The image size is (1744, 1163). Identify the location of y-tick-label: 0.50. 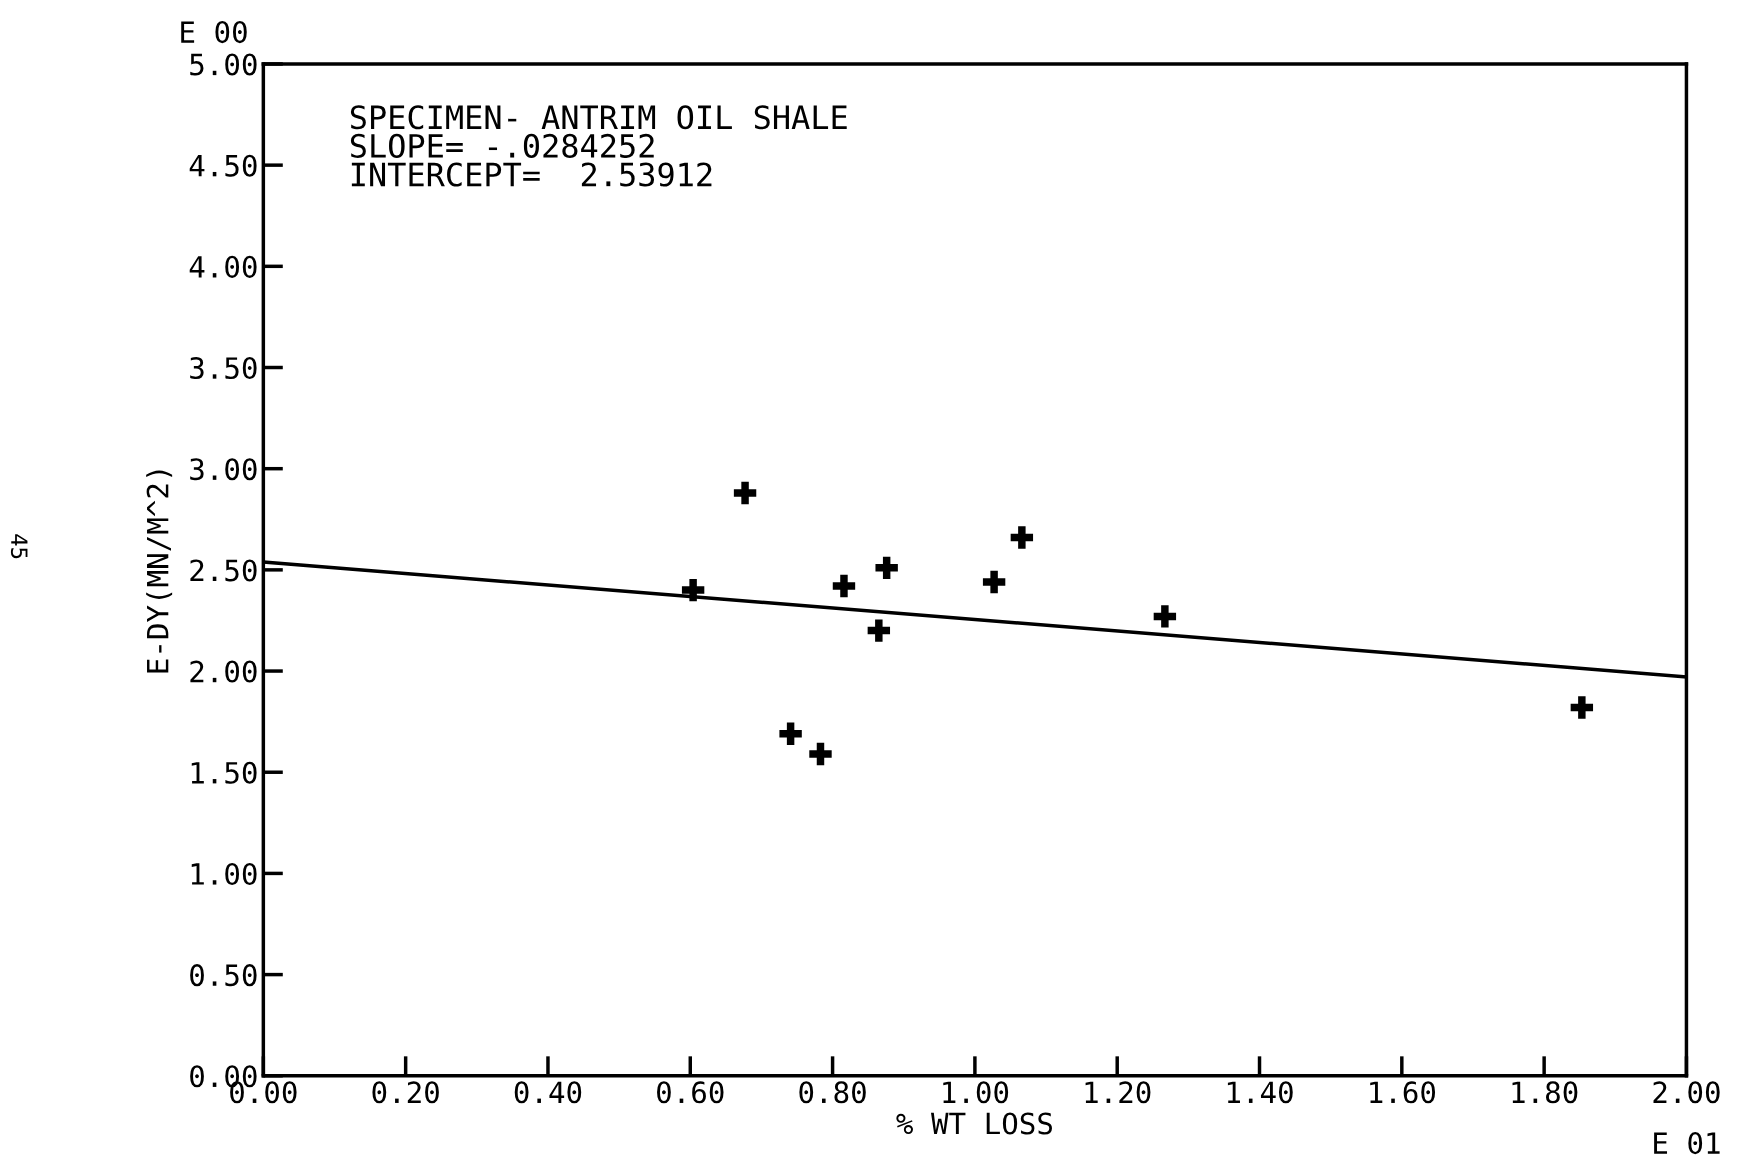
(223, 975).